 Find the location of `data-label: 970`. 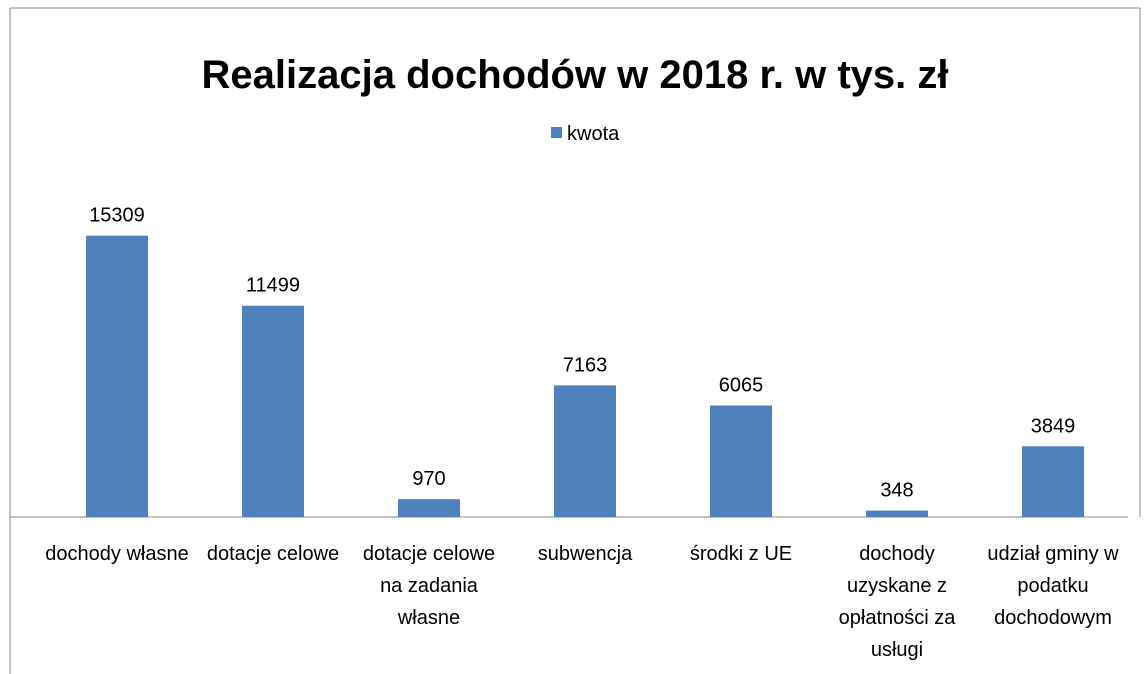

data-label: 970 is located at coordinates (428, 479).